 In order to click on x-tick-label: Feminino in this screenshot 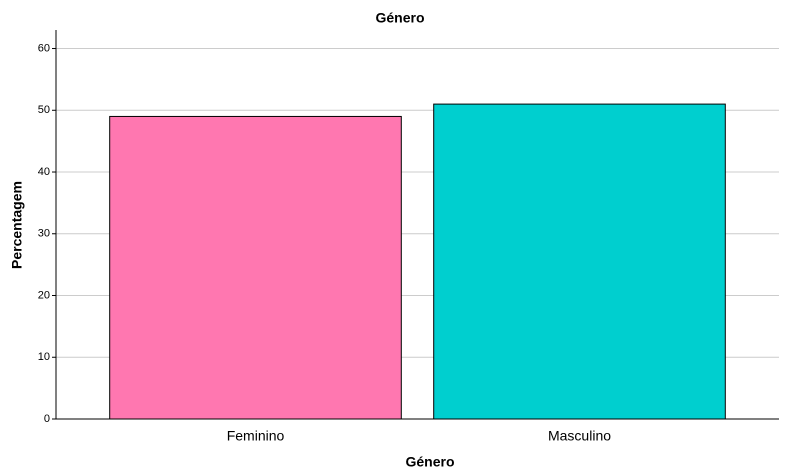, I will do `click(256, 436)`.